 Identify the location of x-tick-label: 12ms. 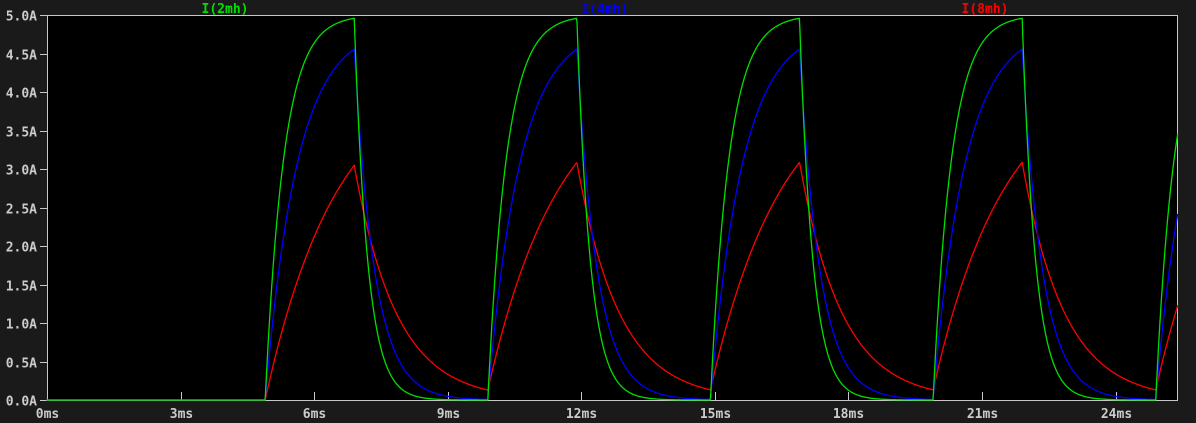
(581, 414).